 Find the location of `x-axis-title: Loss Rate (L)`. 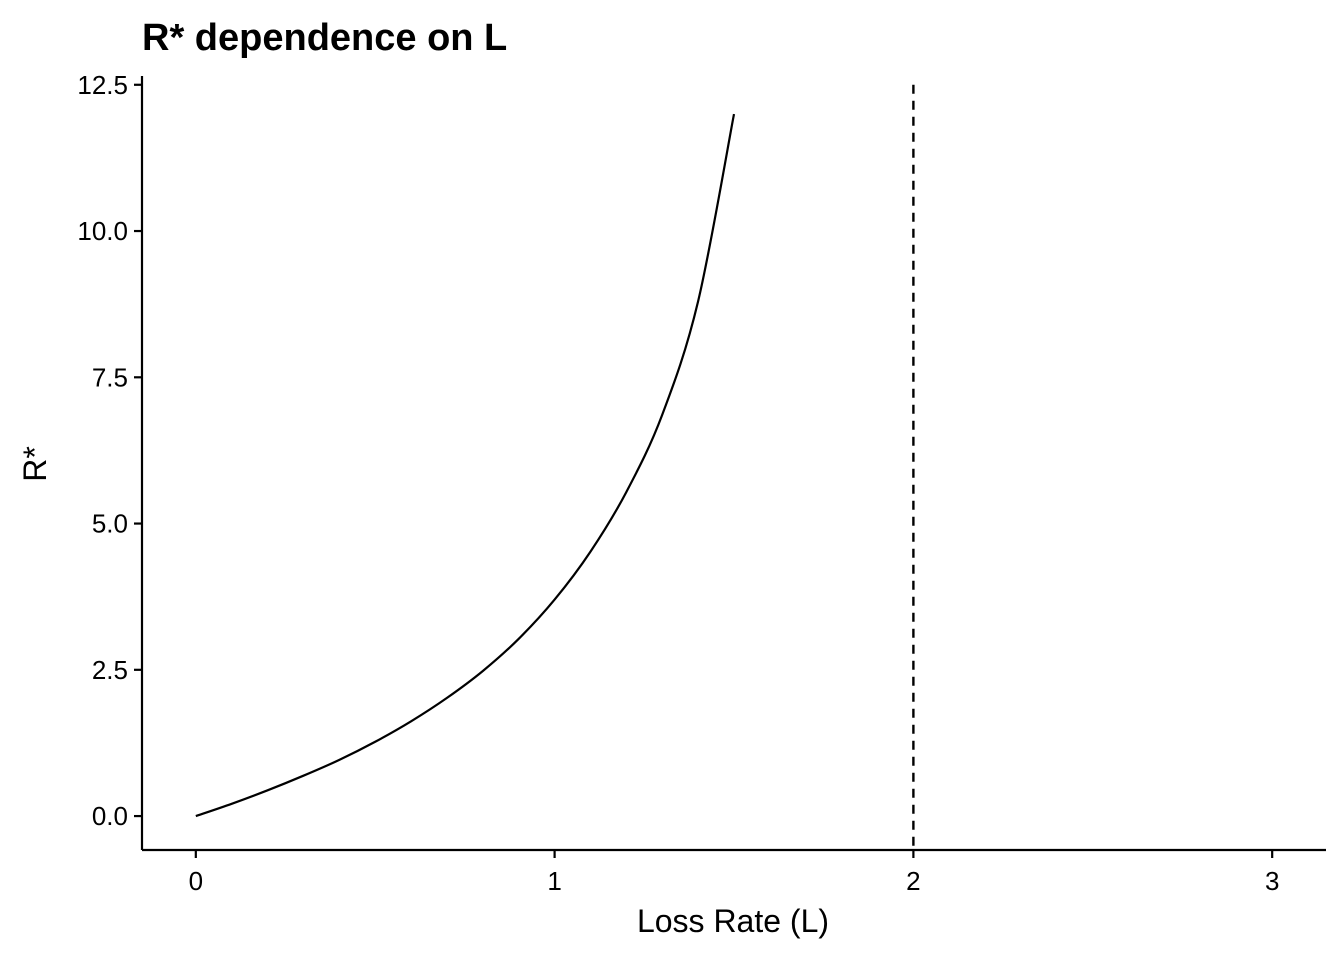

x-axis-title: Loss Rate (L) is located at coordinates (733, 921).